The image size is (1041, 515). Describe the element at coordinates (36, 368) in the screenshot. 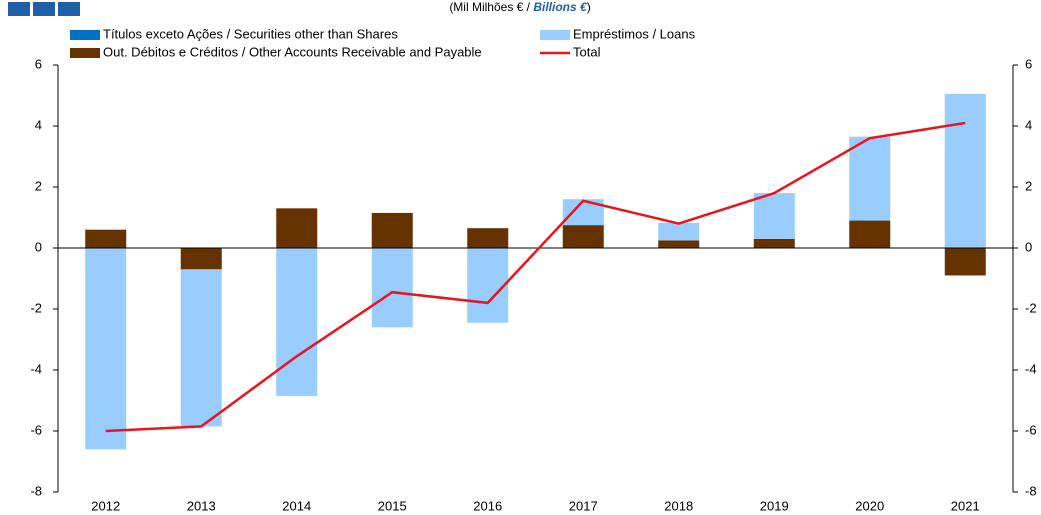

I see `y-tick-label: -4` at that location.